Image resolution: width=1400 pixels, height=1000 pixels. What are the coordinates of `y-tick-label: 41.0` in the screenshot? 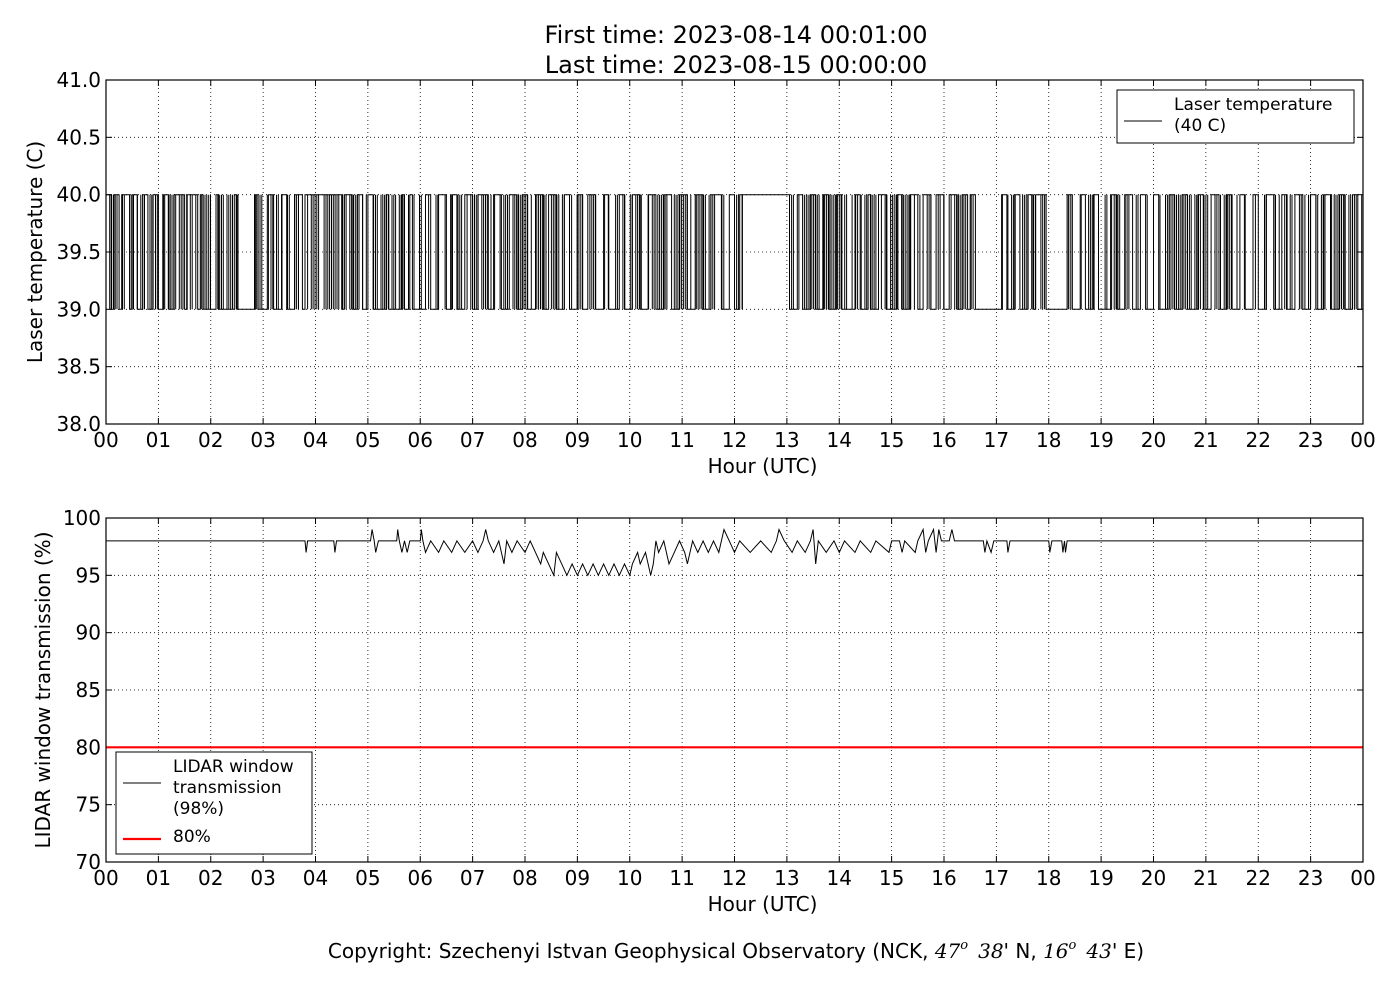 It's located at (78, 80).